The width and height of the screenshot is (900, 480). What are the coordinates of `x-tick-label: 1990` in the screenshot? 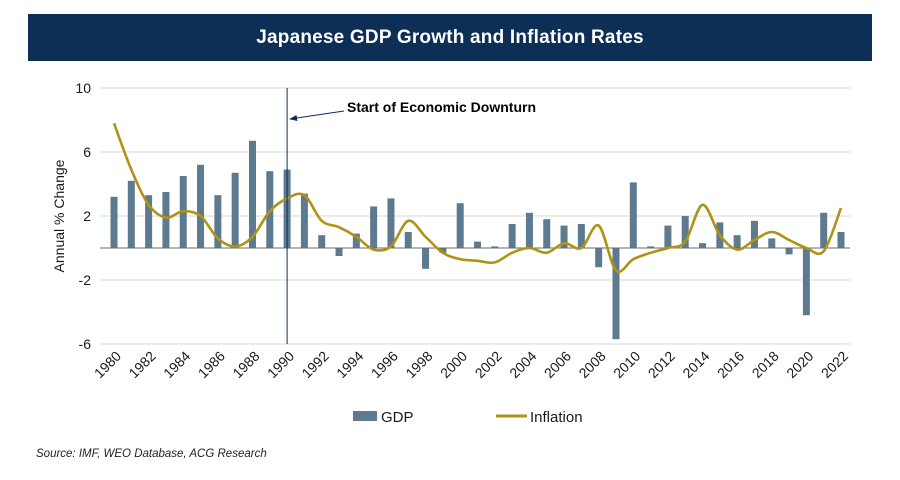 It's located at (280, 364).